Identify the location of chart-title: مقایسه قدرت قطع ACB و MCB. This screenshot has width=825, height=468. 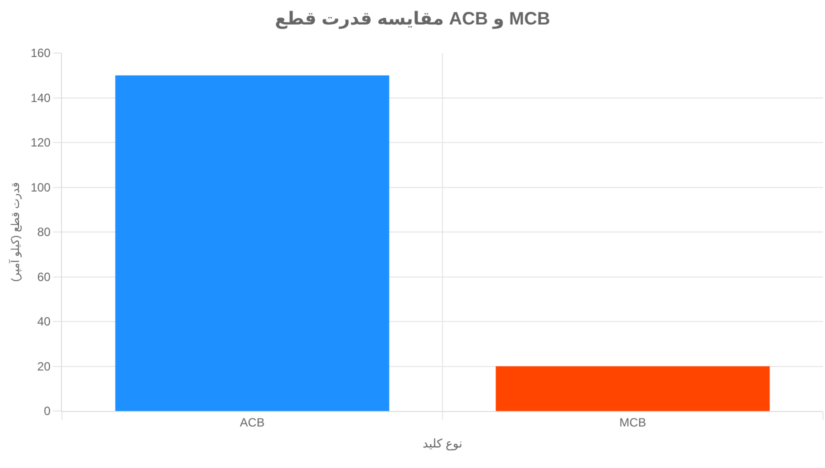
(412, 19).